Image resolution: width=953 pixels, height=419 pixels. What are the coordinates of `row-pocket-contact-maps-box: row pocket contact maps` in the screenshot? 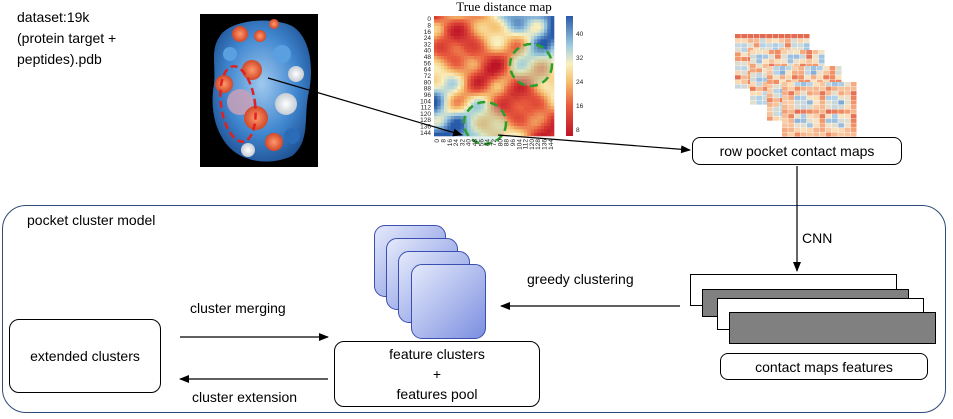 It's located at (797, 151).